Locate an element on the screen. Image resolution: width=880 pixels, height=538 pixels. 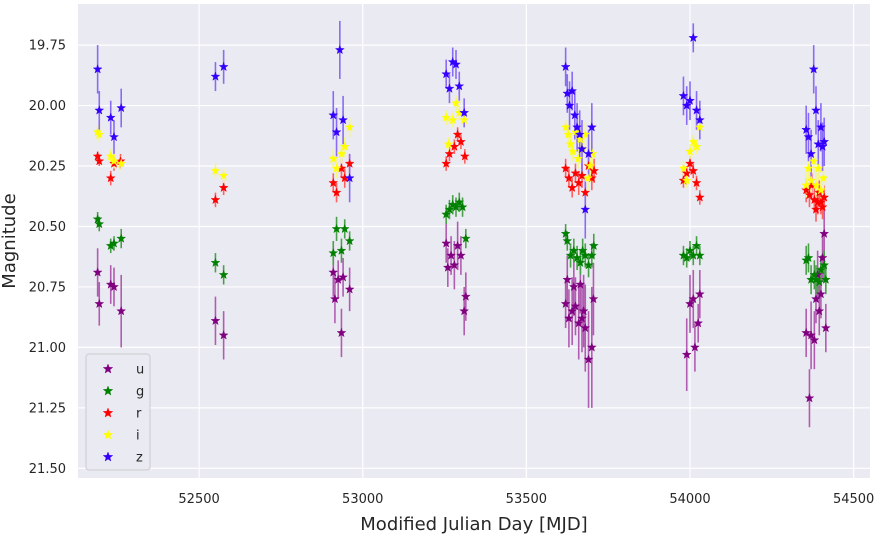
x-axis-label: Modified Julian Day [MJD] is located at coordinates (473, 524).